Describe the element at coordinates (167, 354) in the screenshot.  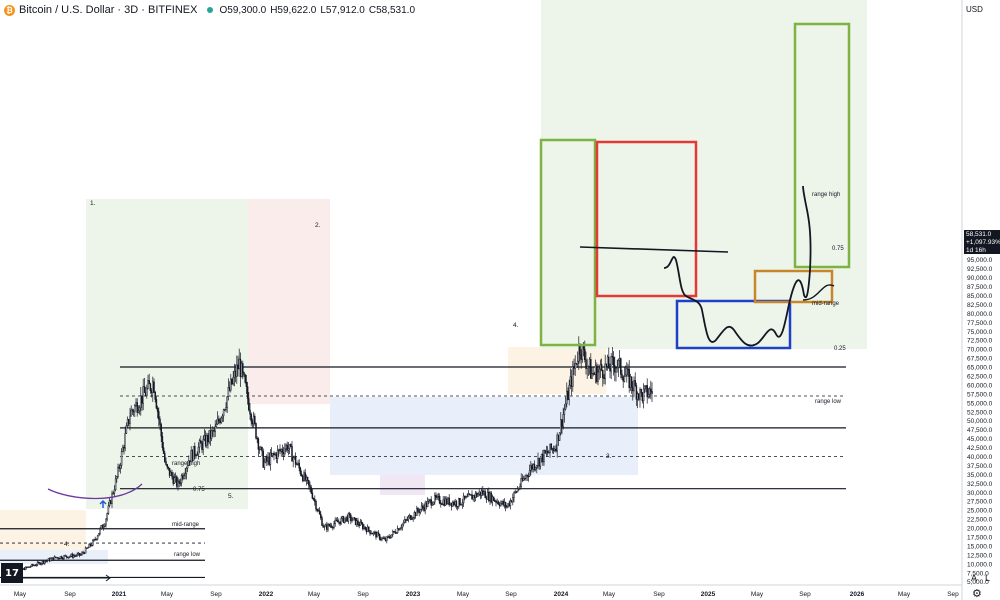
I see `zone-2021-bull` at that location.